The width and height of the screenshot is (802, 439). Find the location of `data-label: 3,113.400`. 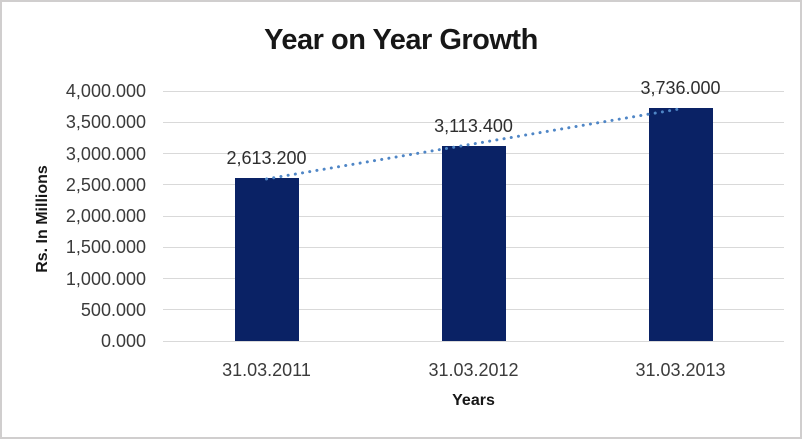

data-label: 3,113.400 is located at coordinates (473, 126).